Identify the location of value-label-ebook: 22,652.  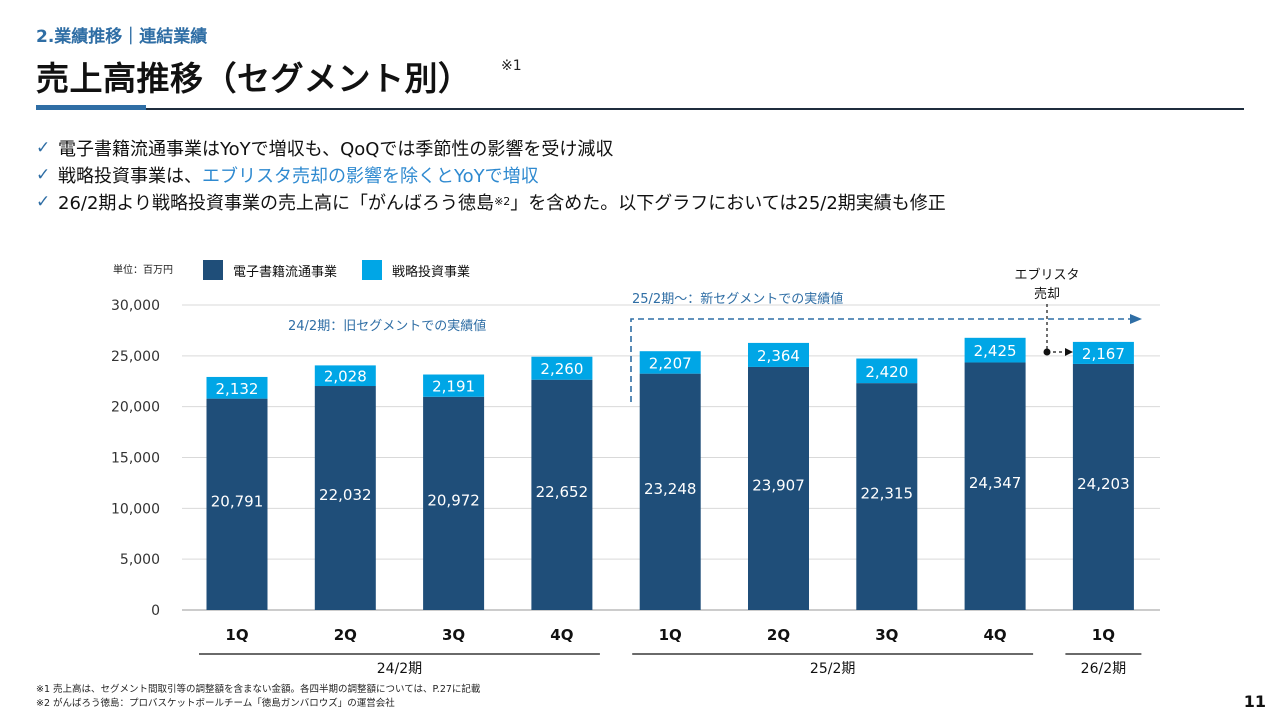
(562, 492).